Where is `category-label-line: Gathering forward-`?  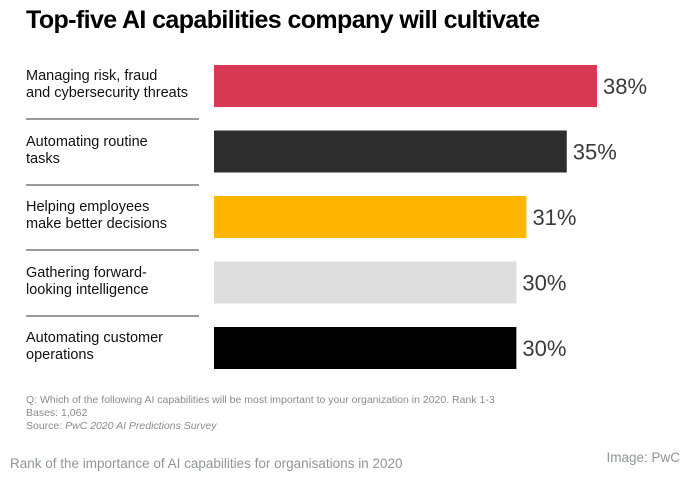
category-label-line: Gathering forward- is located at coordinates (86, 272).